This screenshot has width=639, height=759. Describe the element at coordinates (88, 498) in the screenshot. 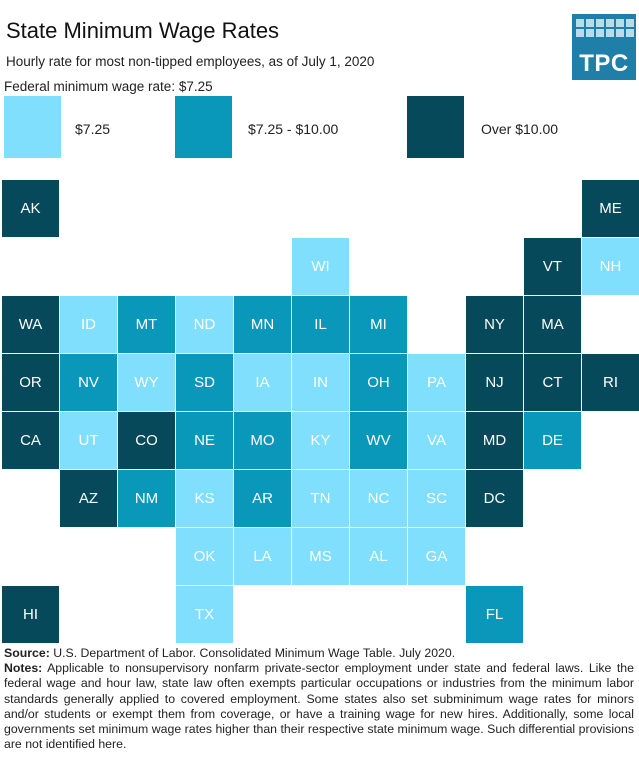

I see `state-tile: AZ` at that location.